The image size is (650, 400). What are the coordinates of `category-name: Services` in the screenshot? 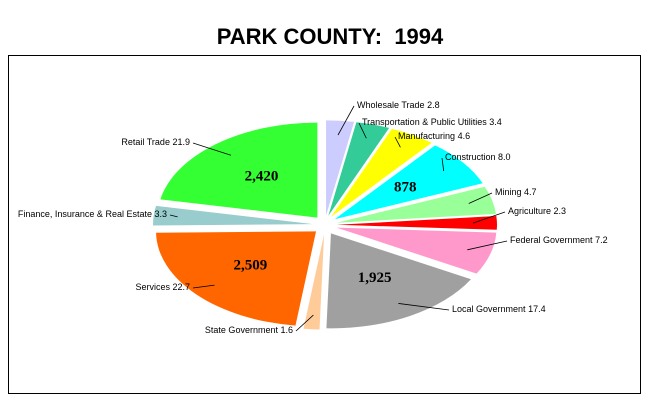 It's located at (152, 287).